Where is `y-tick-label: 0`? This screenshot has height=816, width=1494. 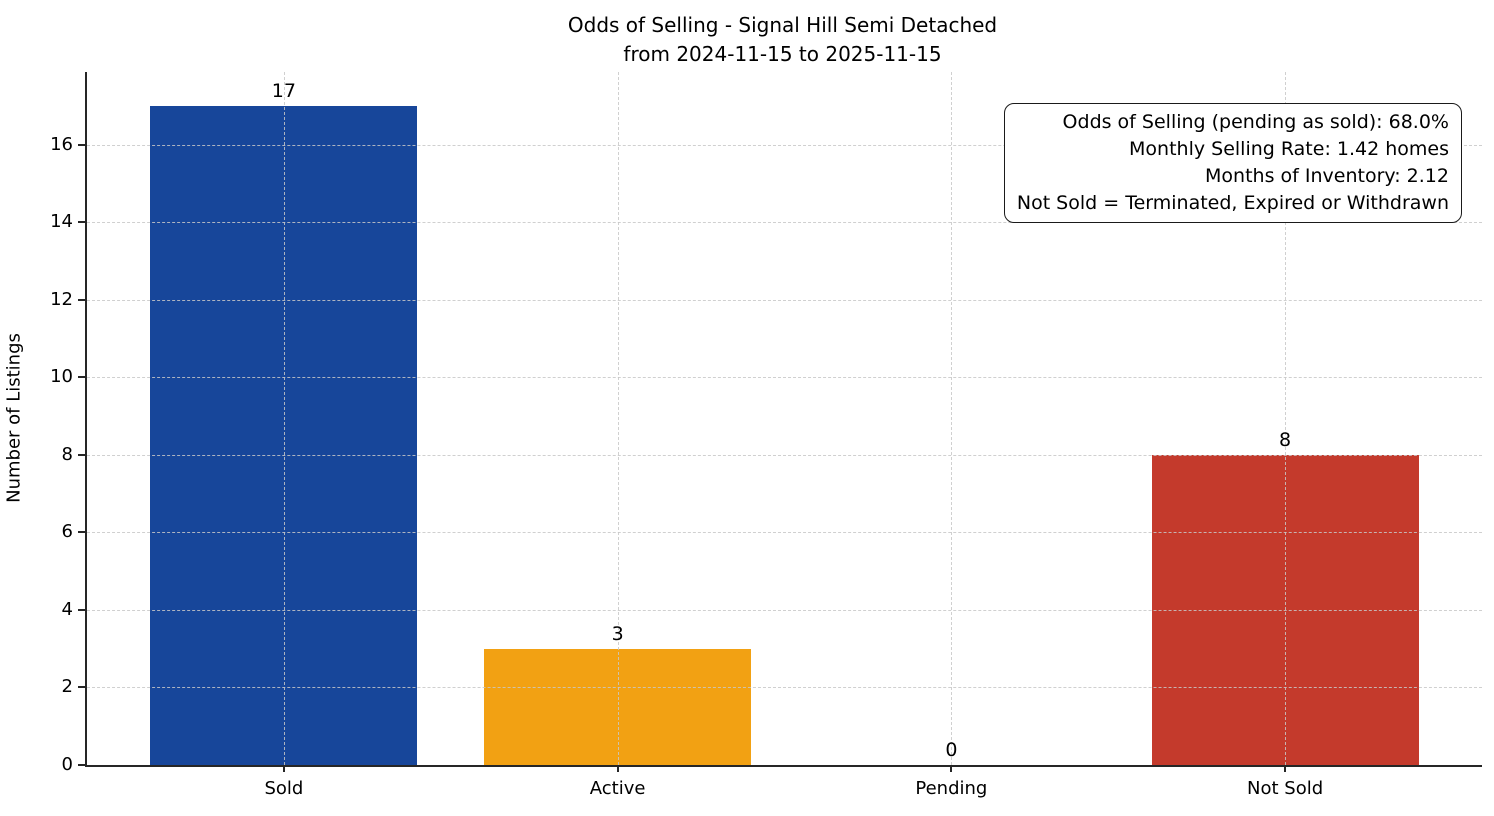 y-tick-label: 0 is located at coordinates (67, 764).